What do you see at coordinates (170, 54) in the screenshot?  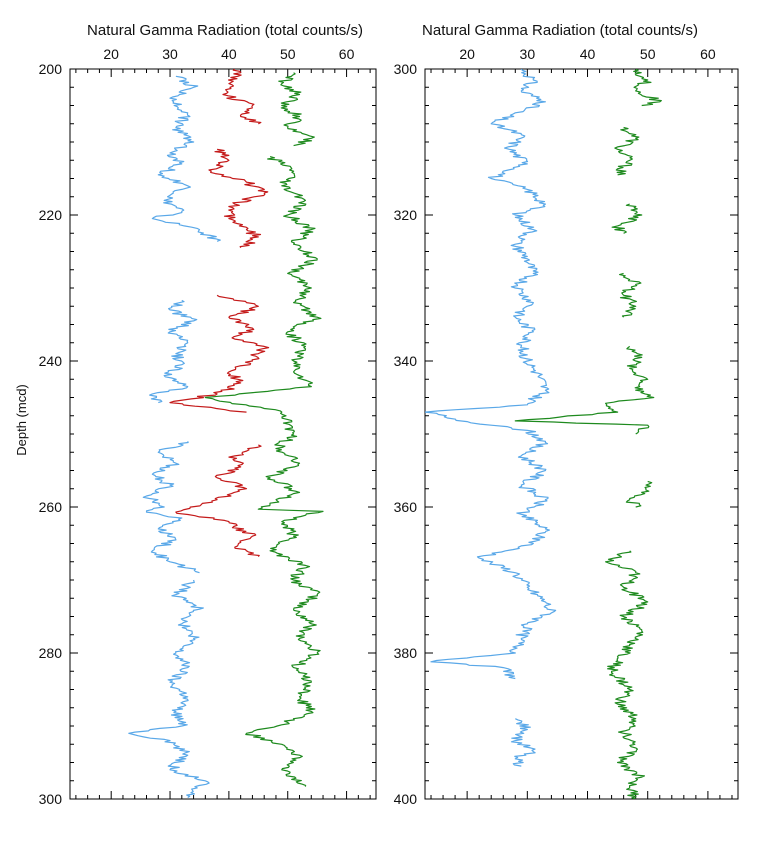 I see `left-x-tick-label: 30` at bounding box center [170, 54].